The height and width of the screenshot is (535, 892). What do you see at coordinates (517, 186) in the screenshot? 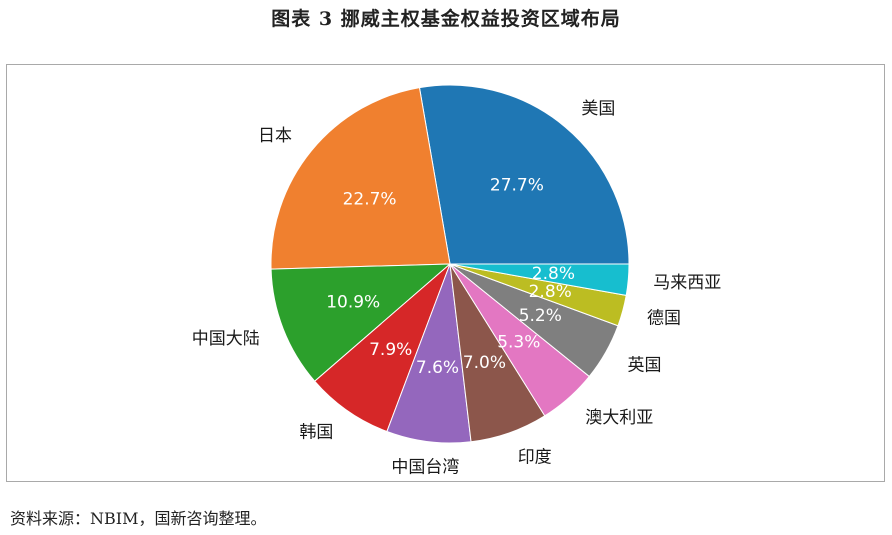
I see `slice-value-label-0: 27.7%` at bounding box center [517, 186].